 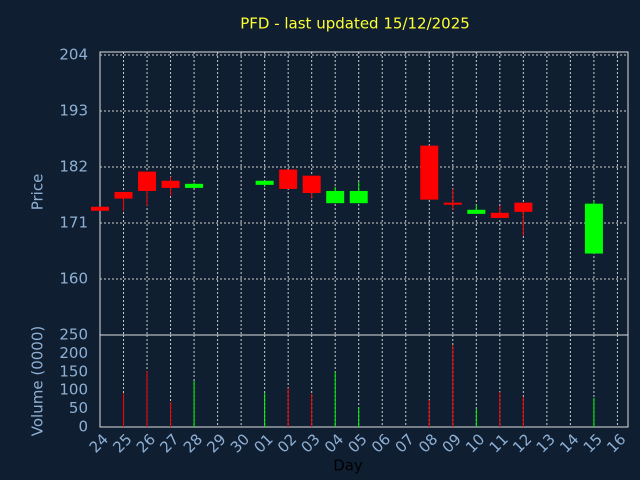 What do you see at coordinates (73, 371) in the screenshot?
I see `volume-tick-label: 150` at bounding box center [73, 371].